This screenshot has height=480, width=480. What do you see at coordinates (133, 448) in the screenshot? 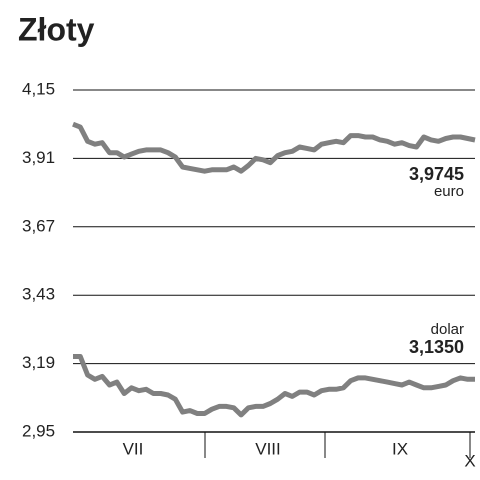
I see `x-tick-label: VII` at bounding box center [133, 448].